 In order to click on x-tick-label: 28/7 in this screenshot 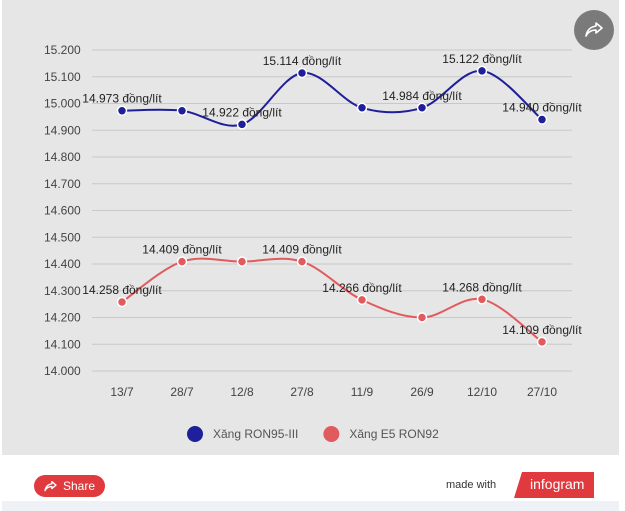, I will do `click(182, 392)`.